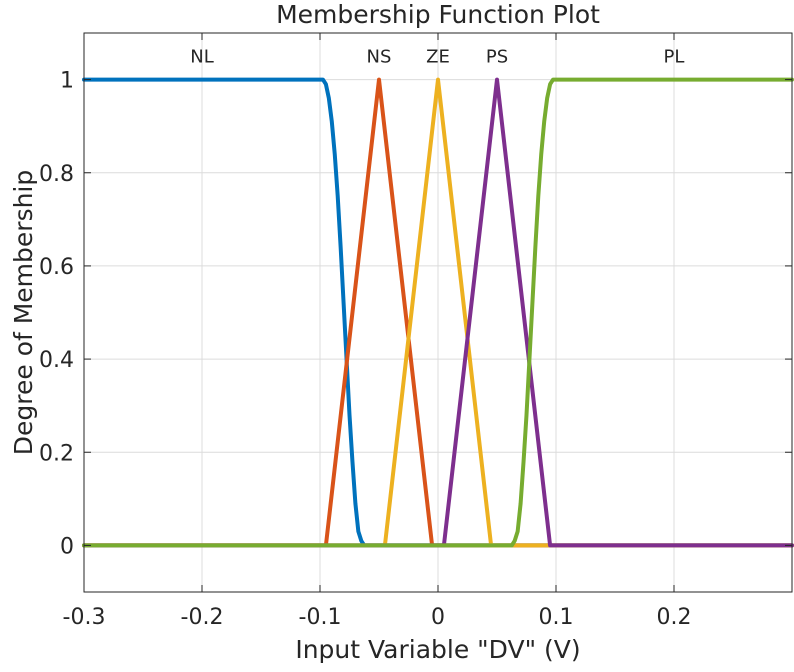 The width and height of the screenshot is (794, 672). I want to click on y-tick-label: 1, so click(67, 81).